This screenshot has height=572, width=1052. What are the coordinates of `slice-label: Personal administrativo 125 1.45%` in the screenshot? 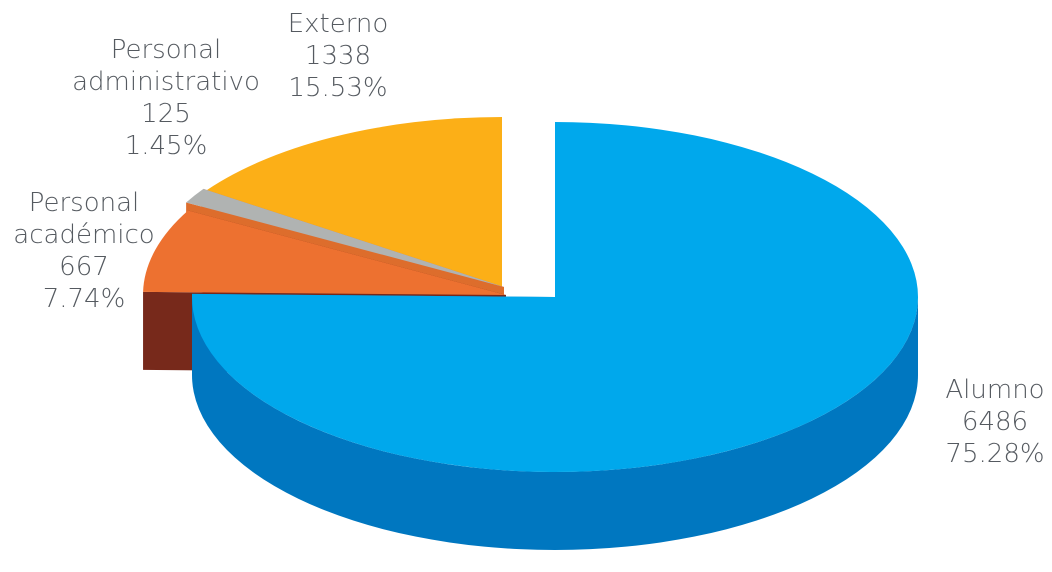 It's located at (166, 98).